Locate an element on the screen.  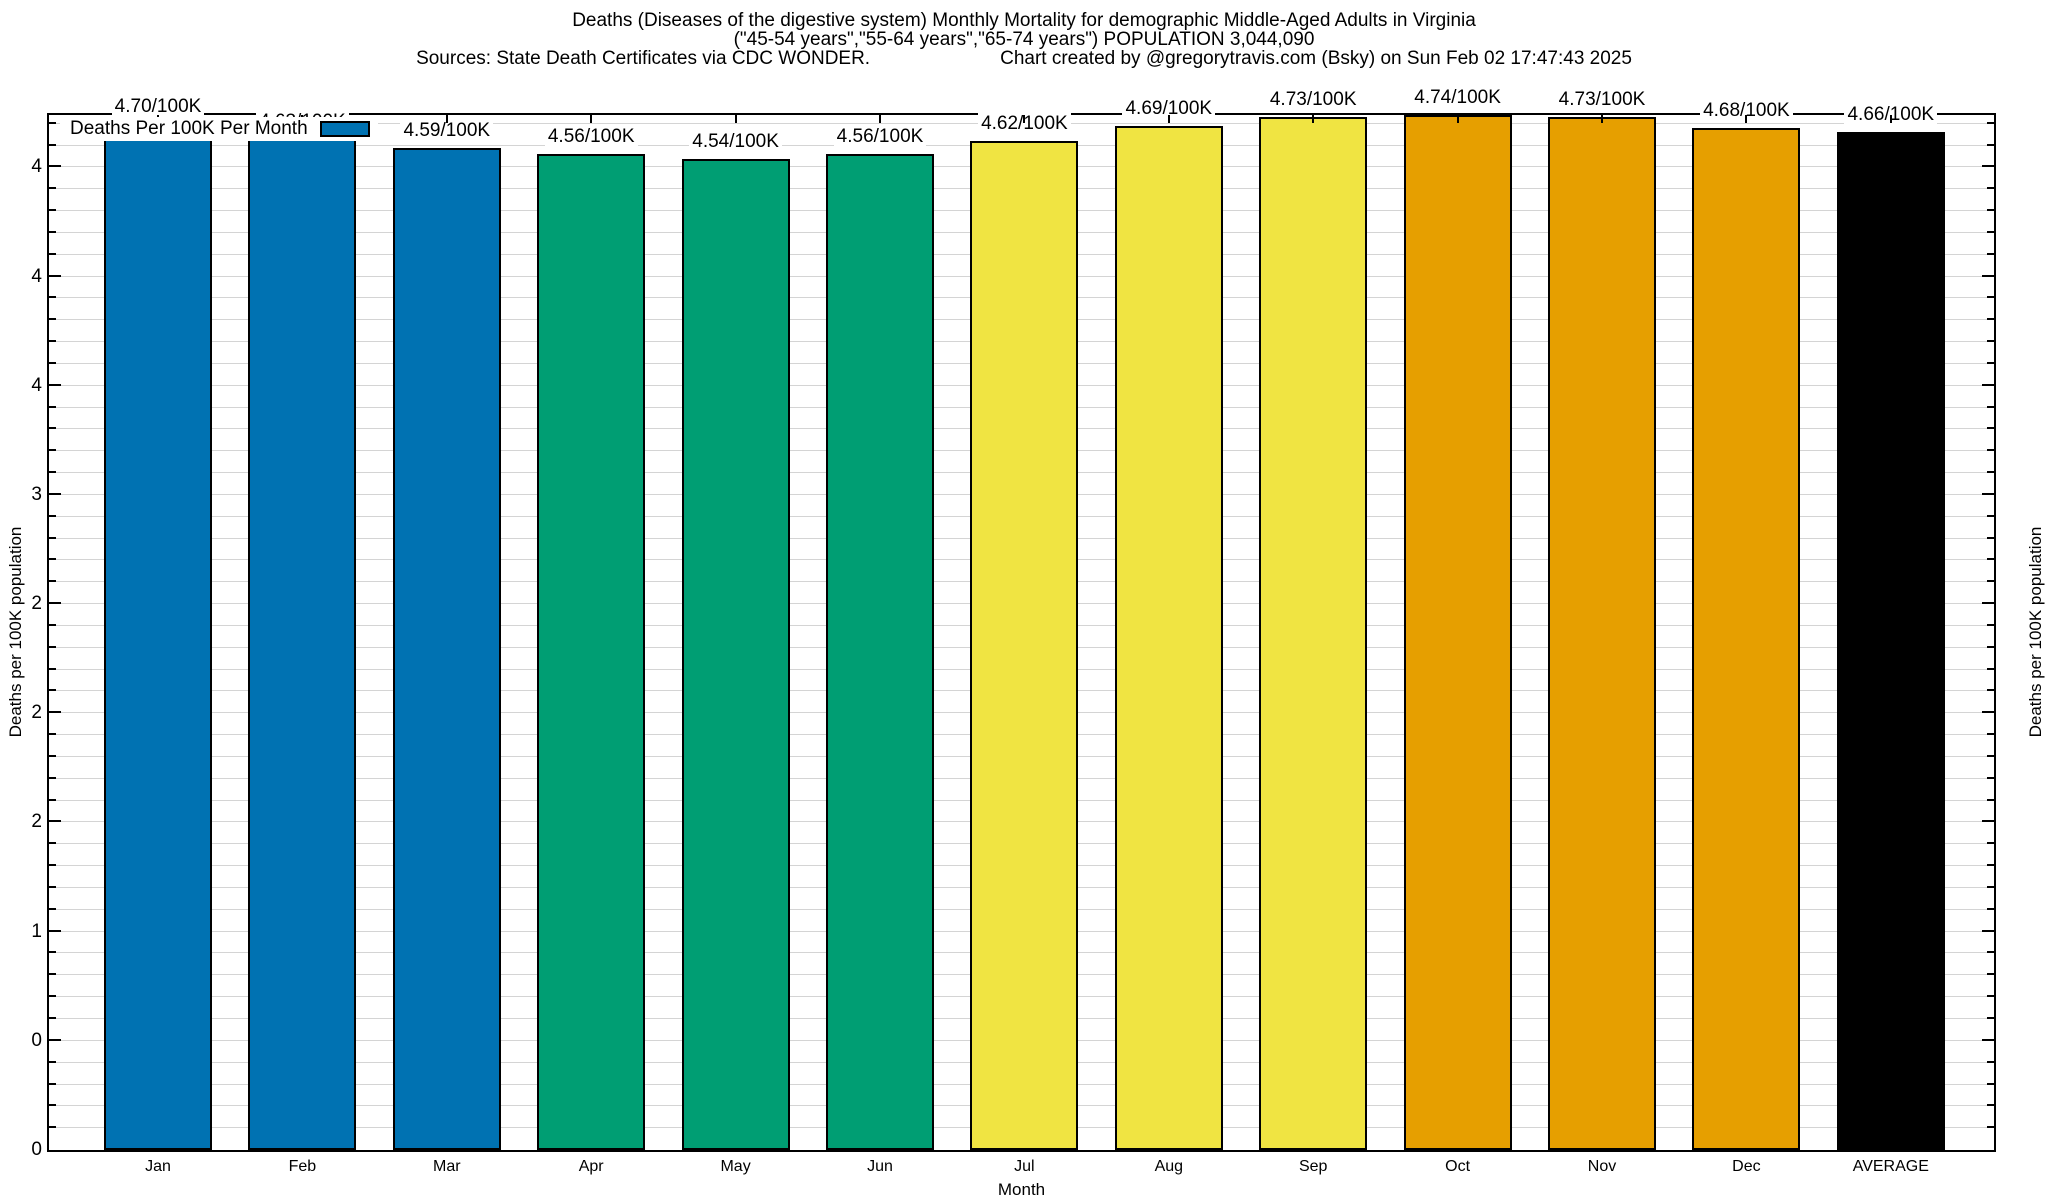
x-tick-label-feb: Feb is located at coordinates (302, 1166).